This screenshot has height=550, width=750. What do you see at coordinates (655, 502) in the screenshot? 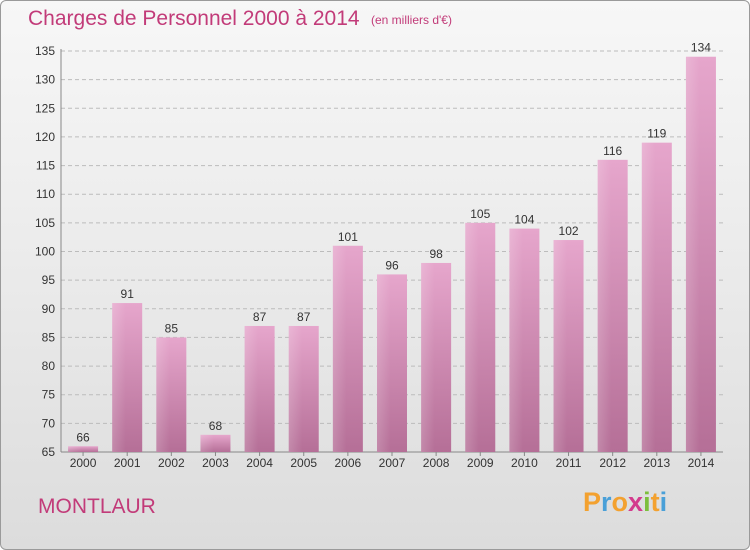
I see `logo-letter: t` at bounding box center [655, 502].